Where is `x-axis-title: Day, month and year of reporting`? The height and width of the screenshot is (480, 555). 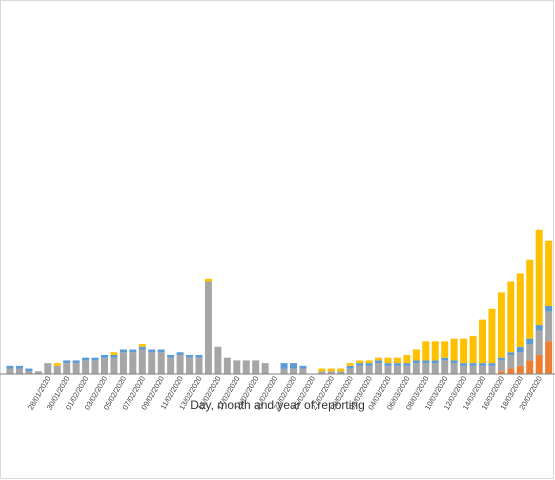 x-axis-title: Day, month and year of reporting is located at coordinates (277, 405).